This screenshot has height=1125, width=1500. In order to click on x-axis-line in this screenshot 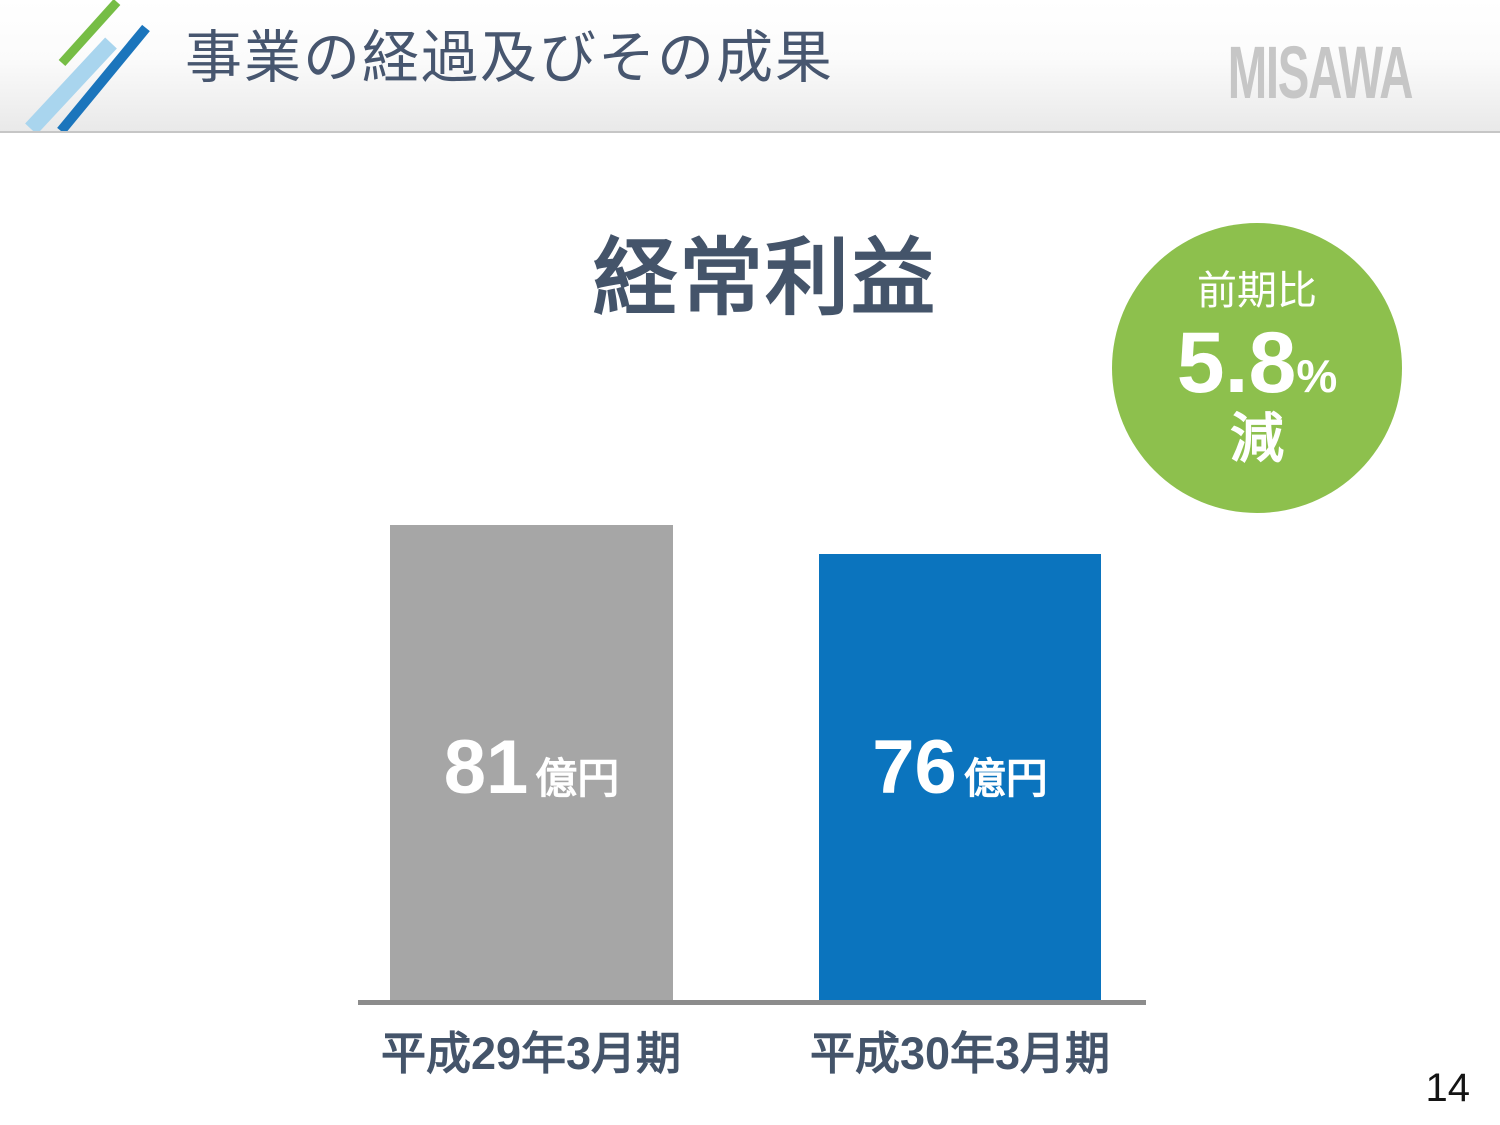, I will do `click(752, 1002)`.